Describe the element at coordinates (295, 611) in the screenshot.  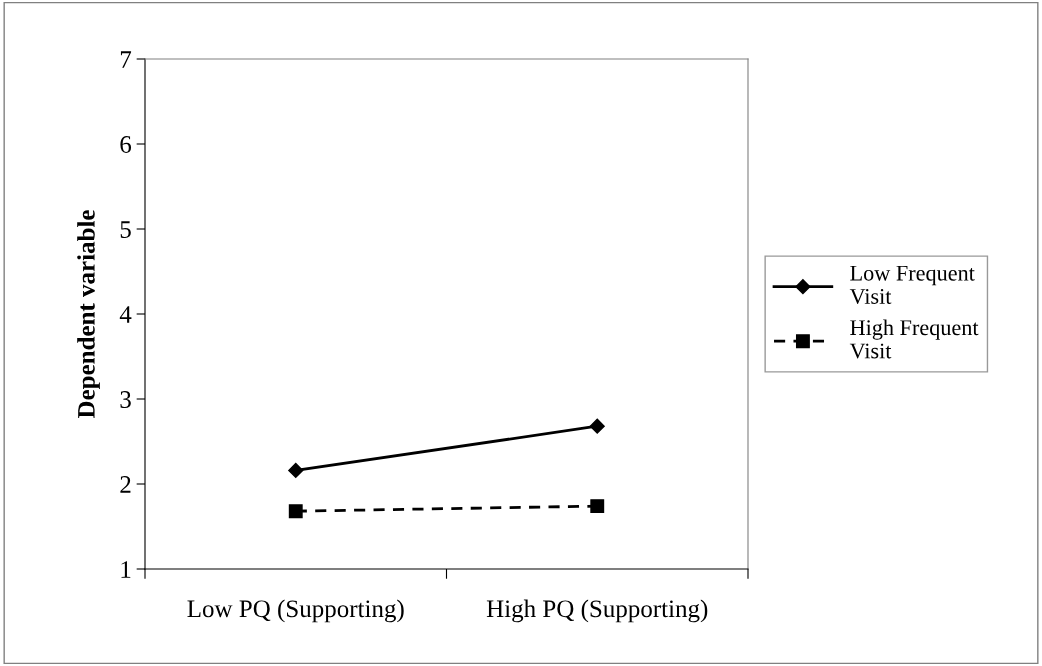
I see `x-tick-label: Low PQ (Supporting)` at that location.